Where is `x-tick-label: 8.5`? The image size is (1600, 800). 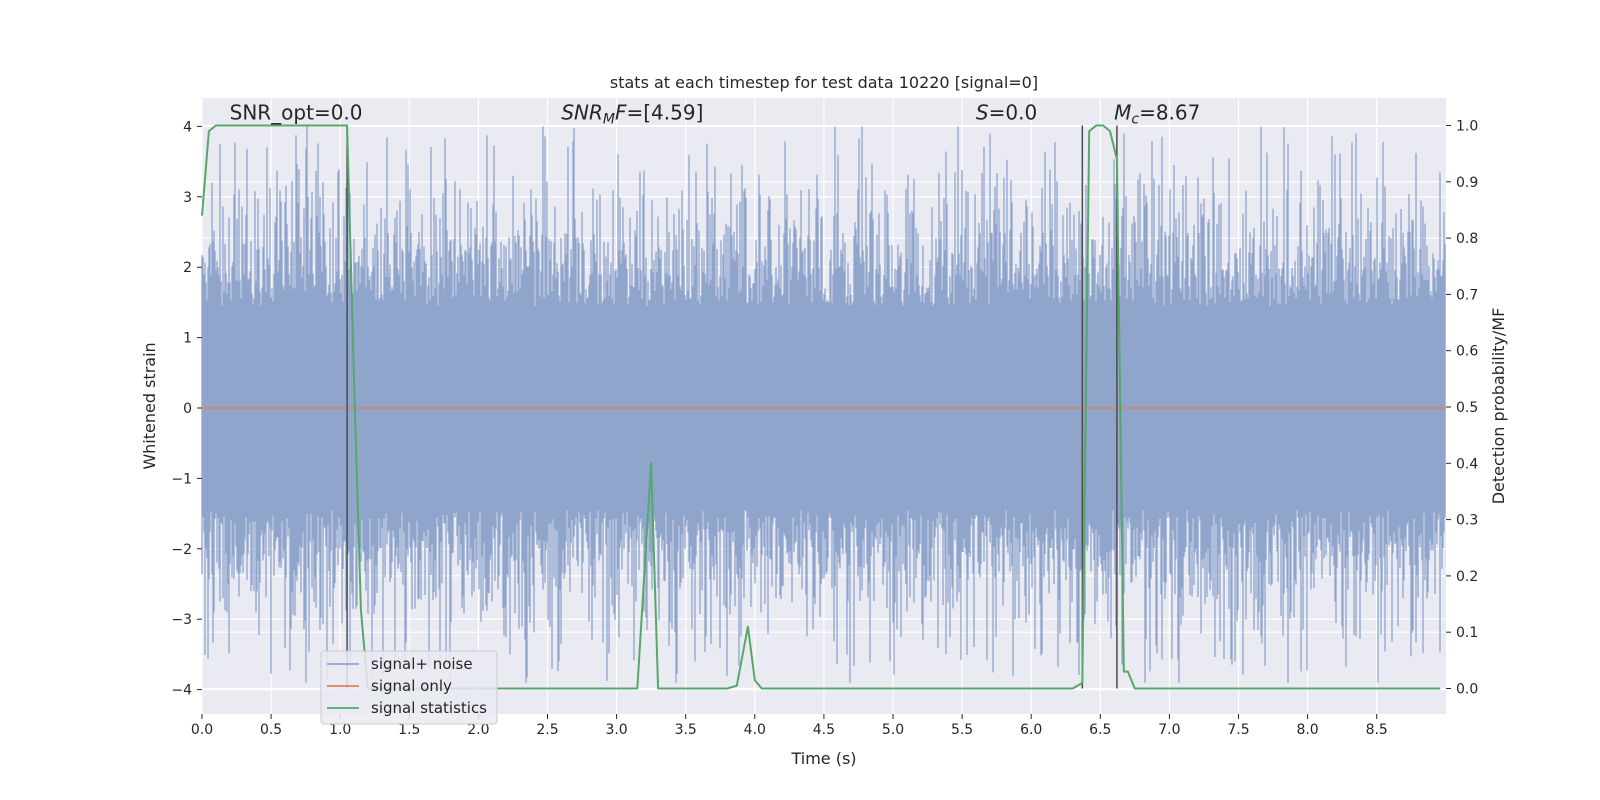
x-tick-label: 8.5 is located at coordinates (1377, 730).